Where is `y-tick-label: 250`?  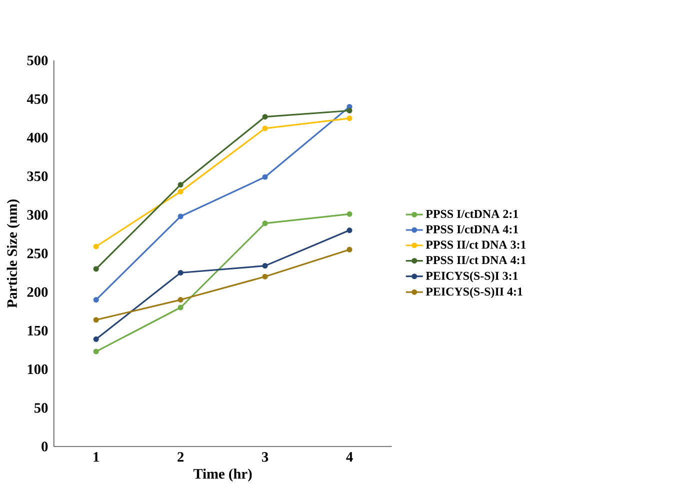
y-tick-label: 250 is located at coordinates (37, 253).